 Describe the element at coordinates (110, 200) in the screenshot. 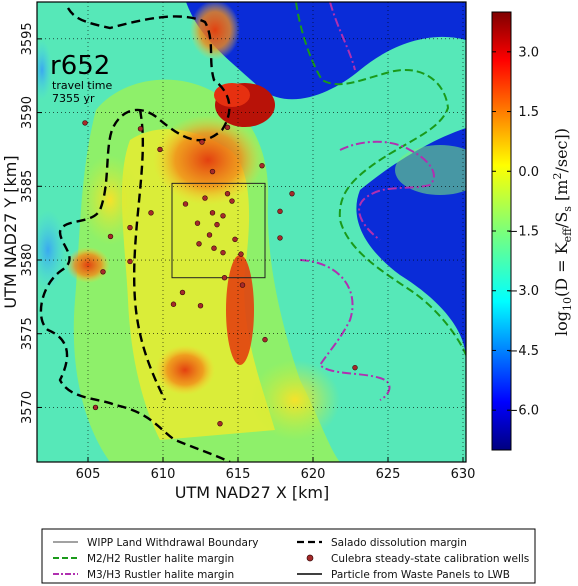

I see `heatmap-yellow-west` at that location.